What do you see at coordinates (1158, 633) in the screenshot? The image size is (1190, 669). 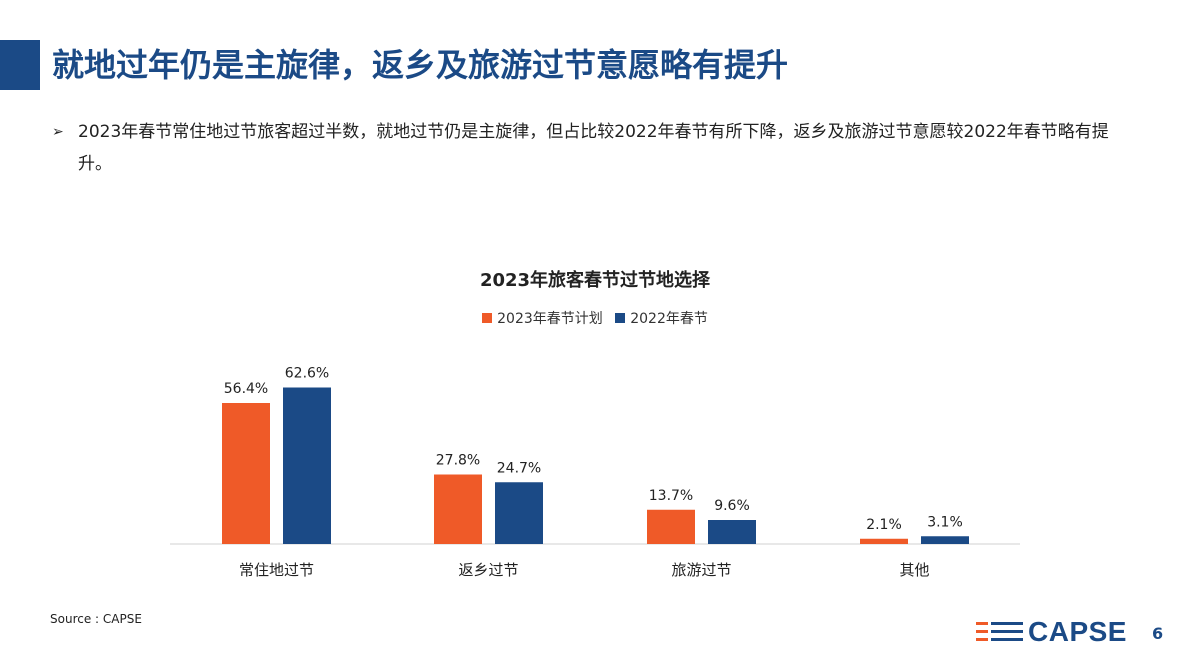 I see `page-number: 6` at bounding box center [1158, 633].